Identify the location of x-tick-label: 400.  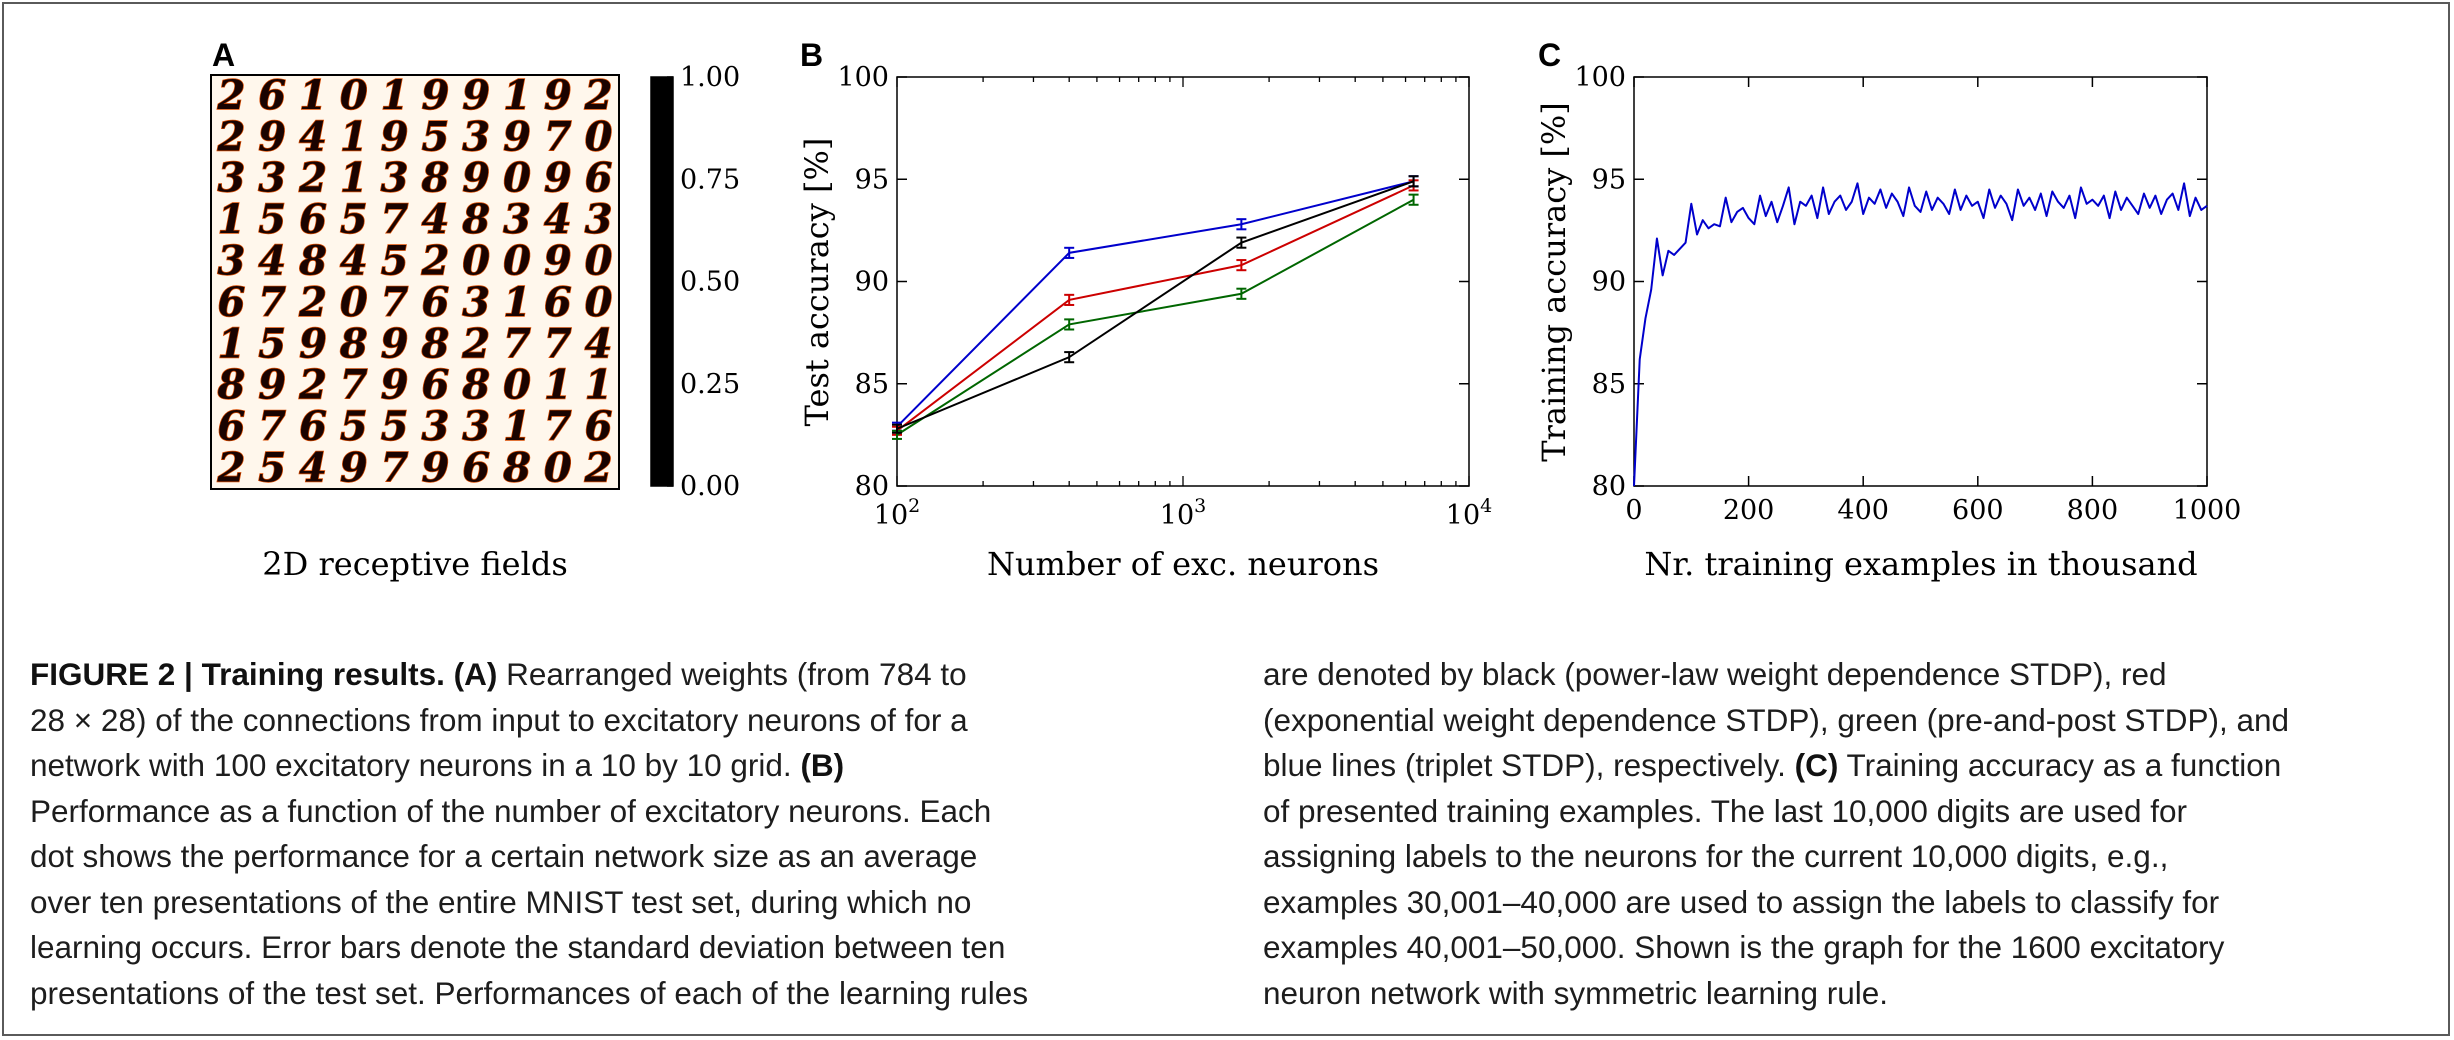
(1863, 510).